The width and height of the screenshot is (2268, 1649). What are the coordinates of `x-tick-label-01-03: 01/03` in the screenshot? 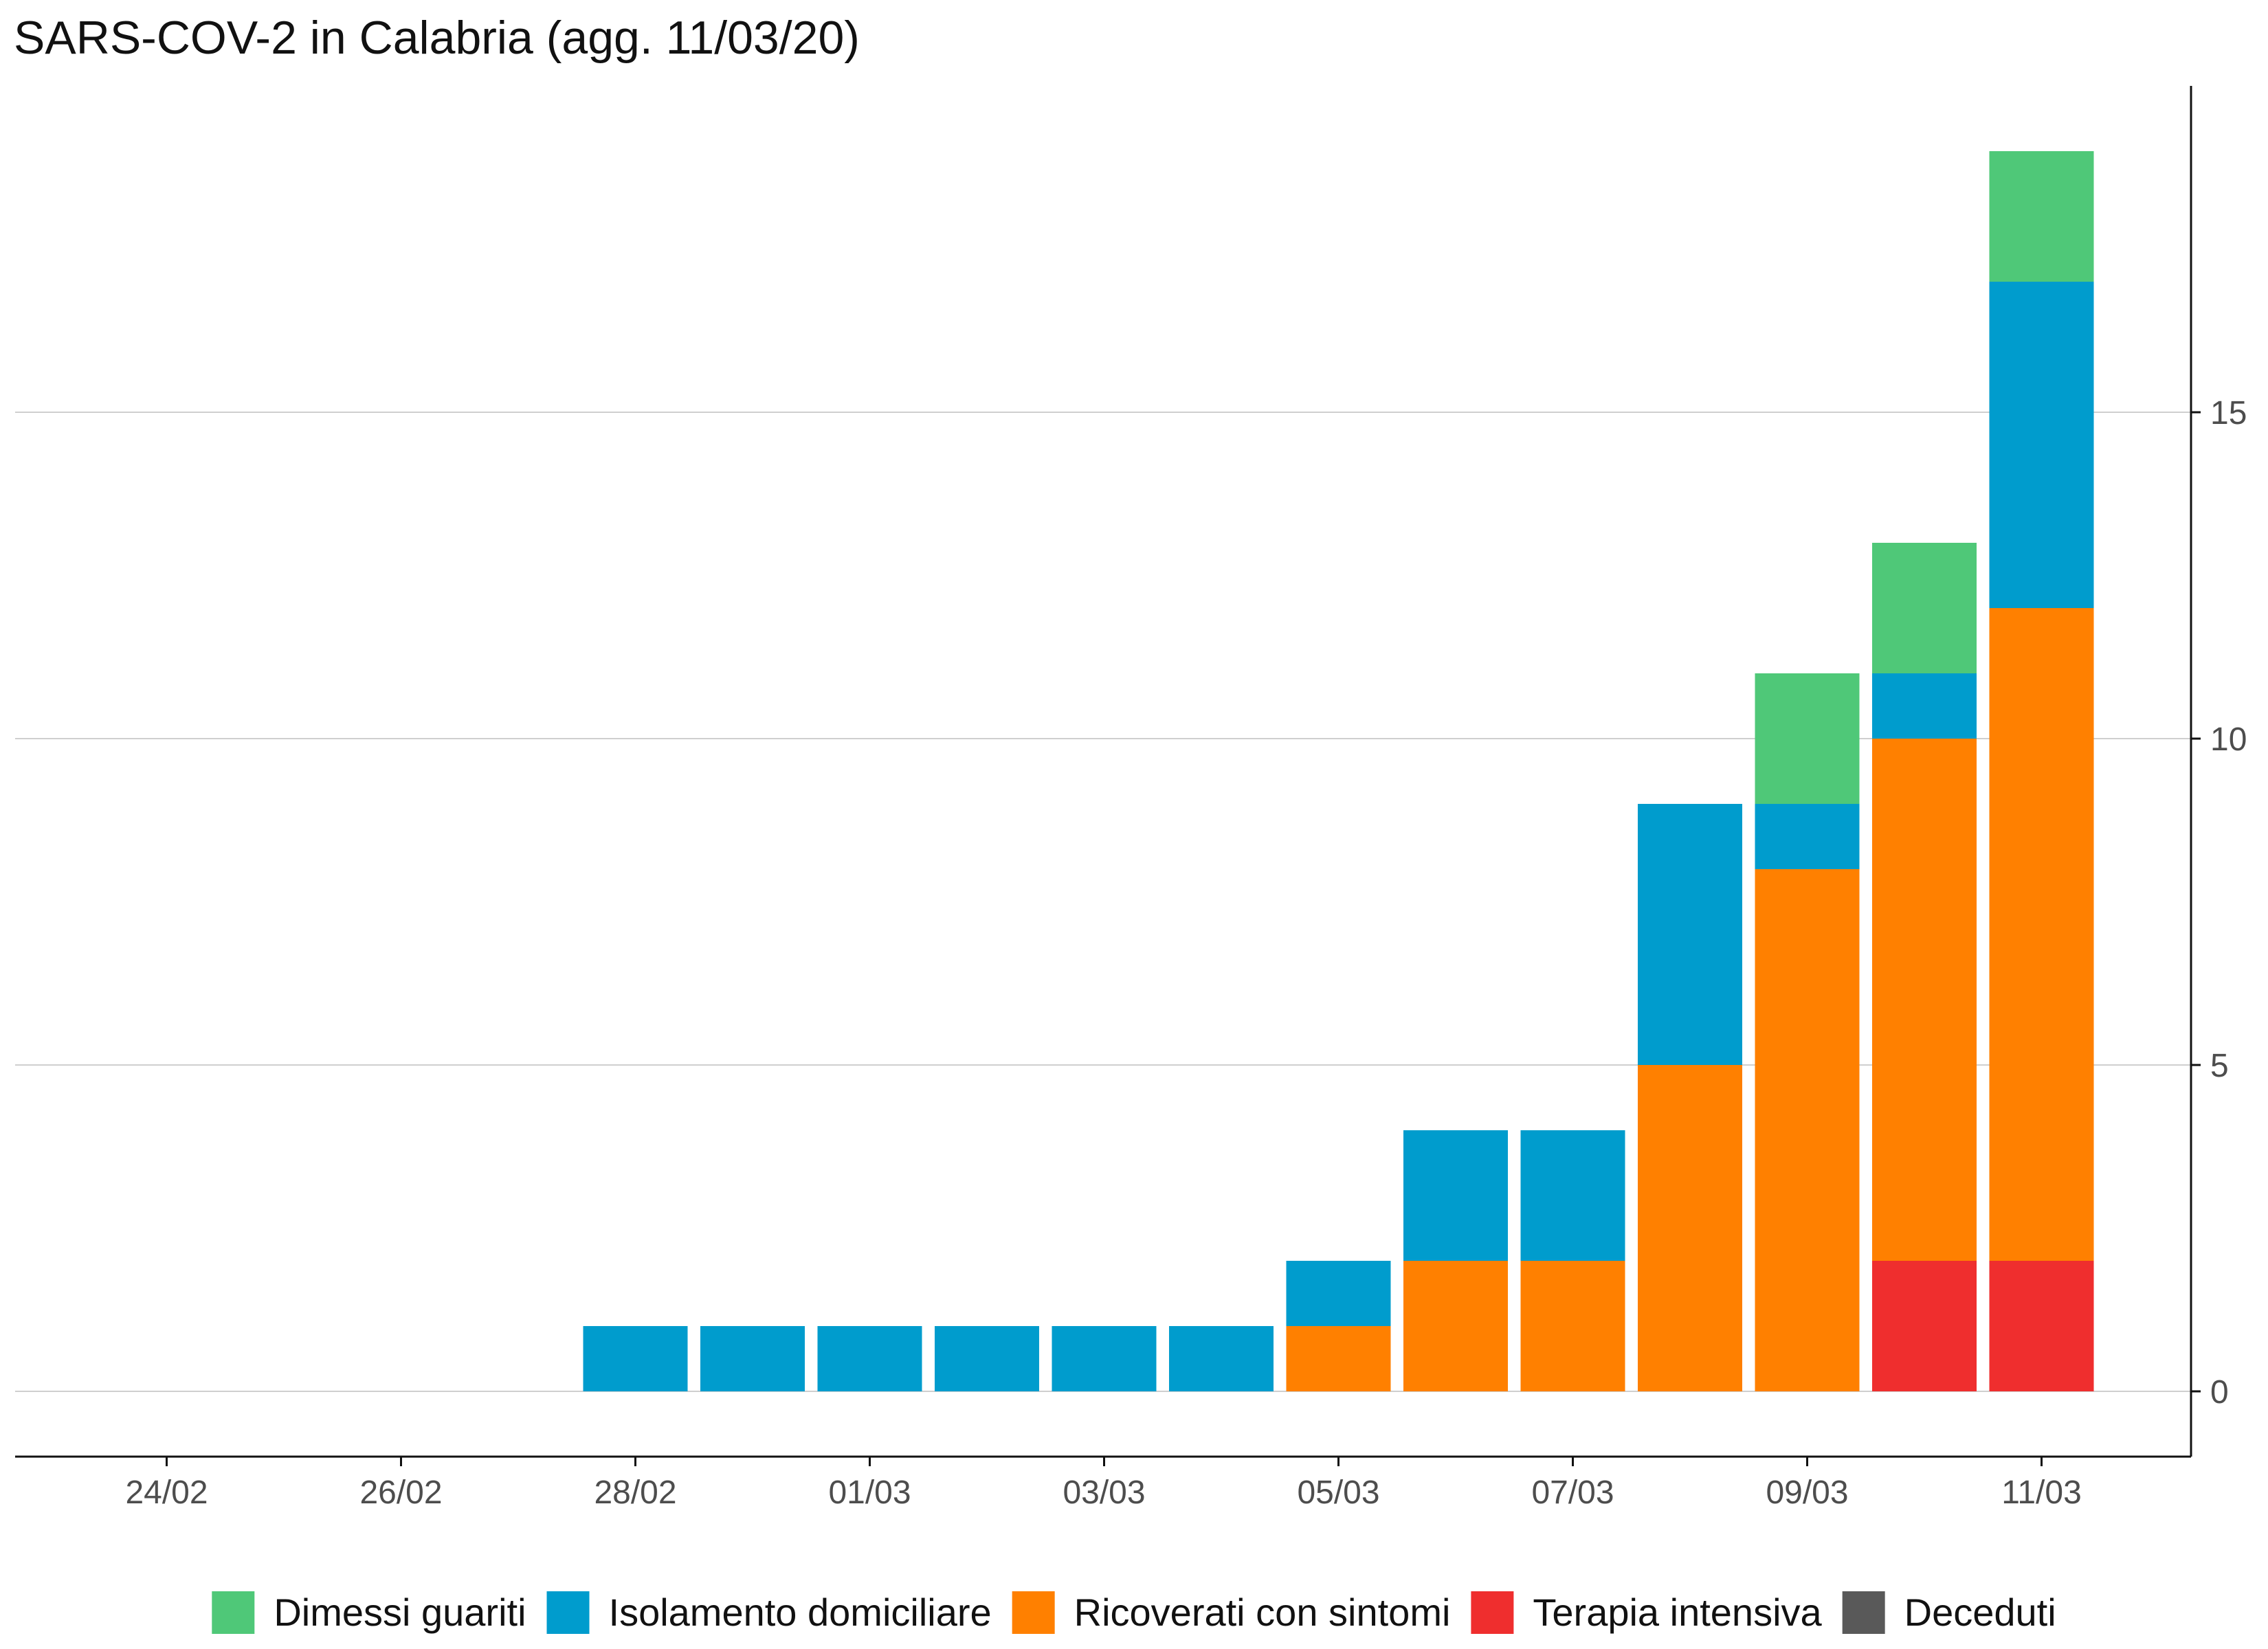 It's located at (870, 1492).